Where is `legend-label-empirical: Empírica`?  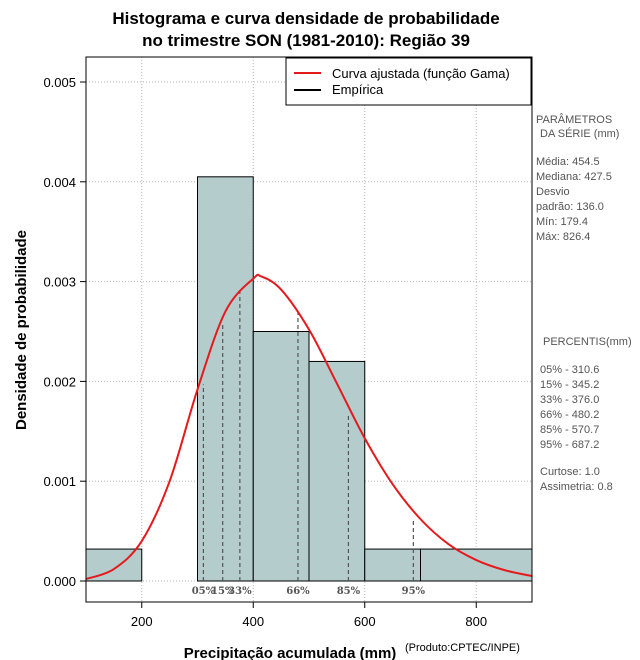
legend-label-empirical: Empírica is located at coordinates (358, 89).